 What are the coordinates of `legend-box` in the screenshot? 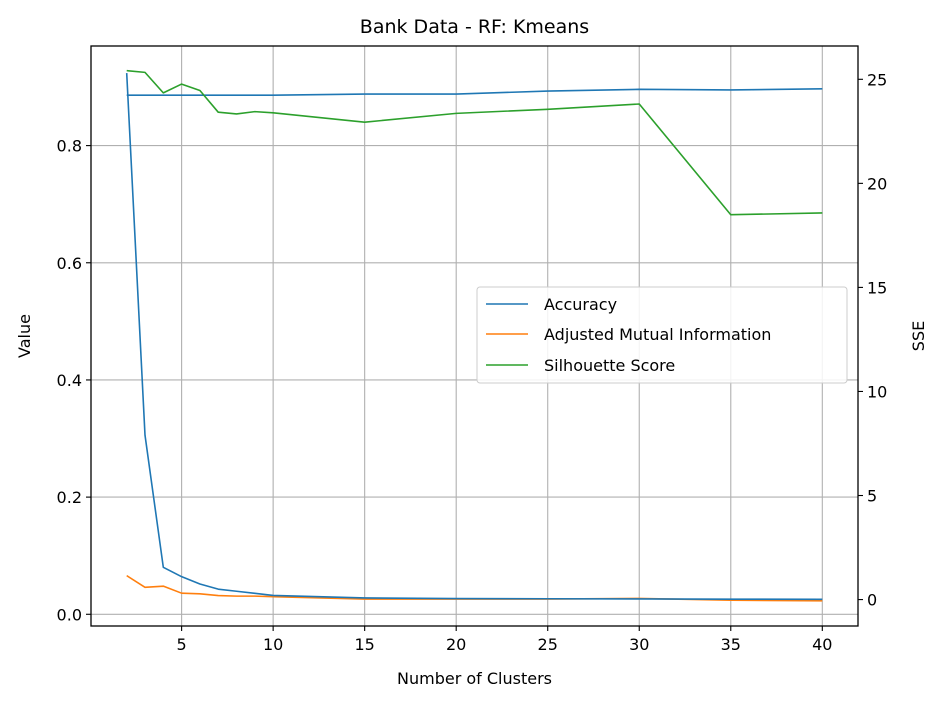 It's located at (662, 335).